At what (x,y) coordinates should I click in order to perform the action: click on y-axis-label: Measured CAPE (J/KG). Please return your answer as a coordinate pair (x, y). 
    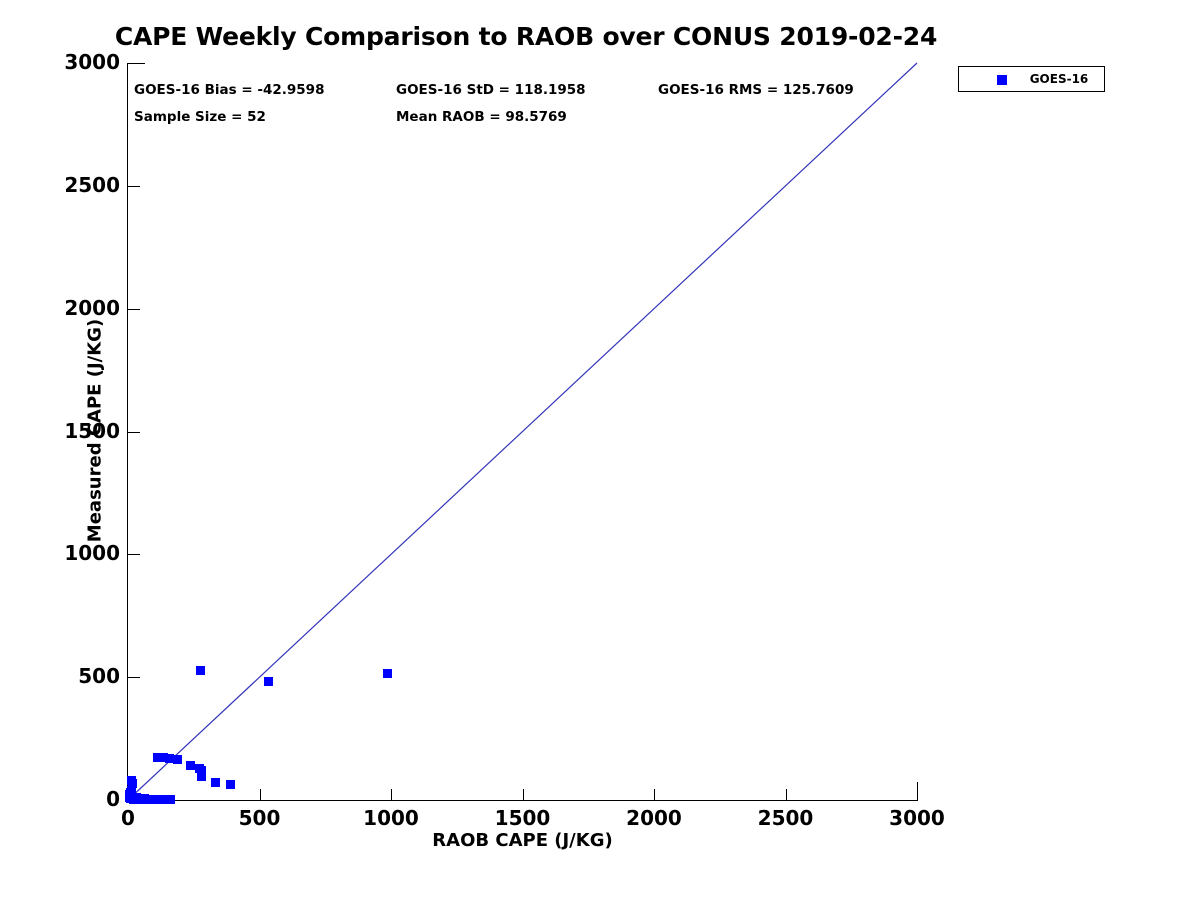
    Looking at the image, I should click on (95, 430).